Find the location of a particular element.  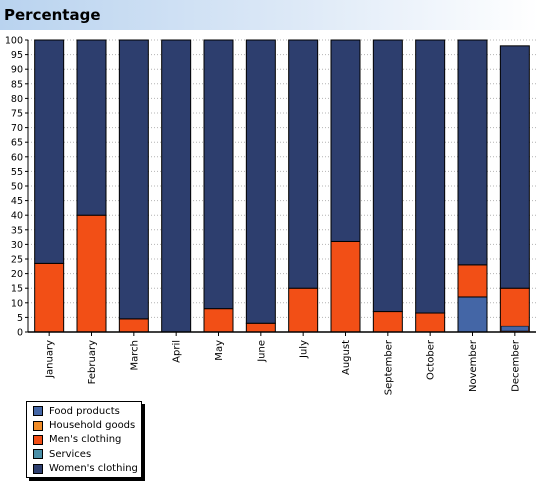

x-tick-label: July is located at coordinates (304, 349).